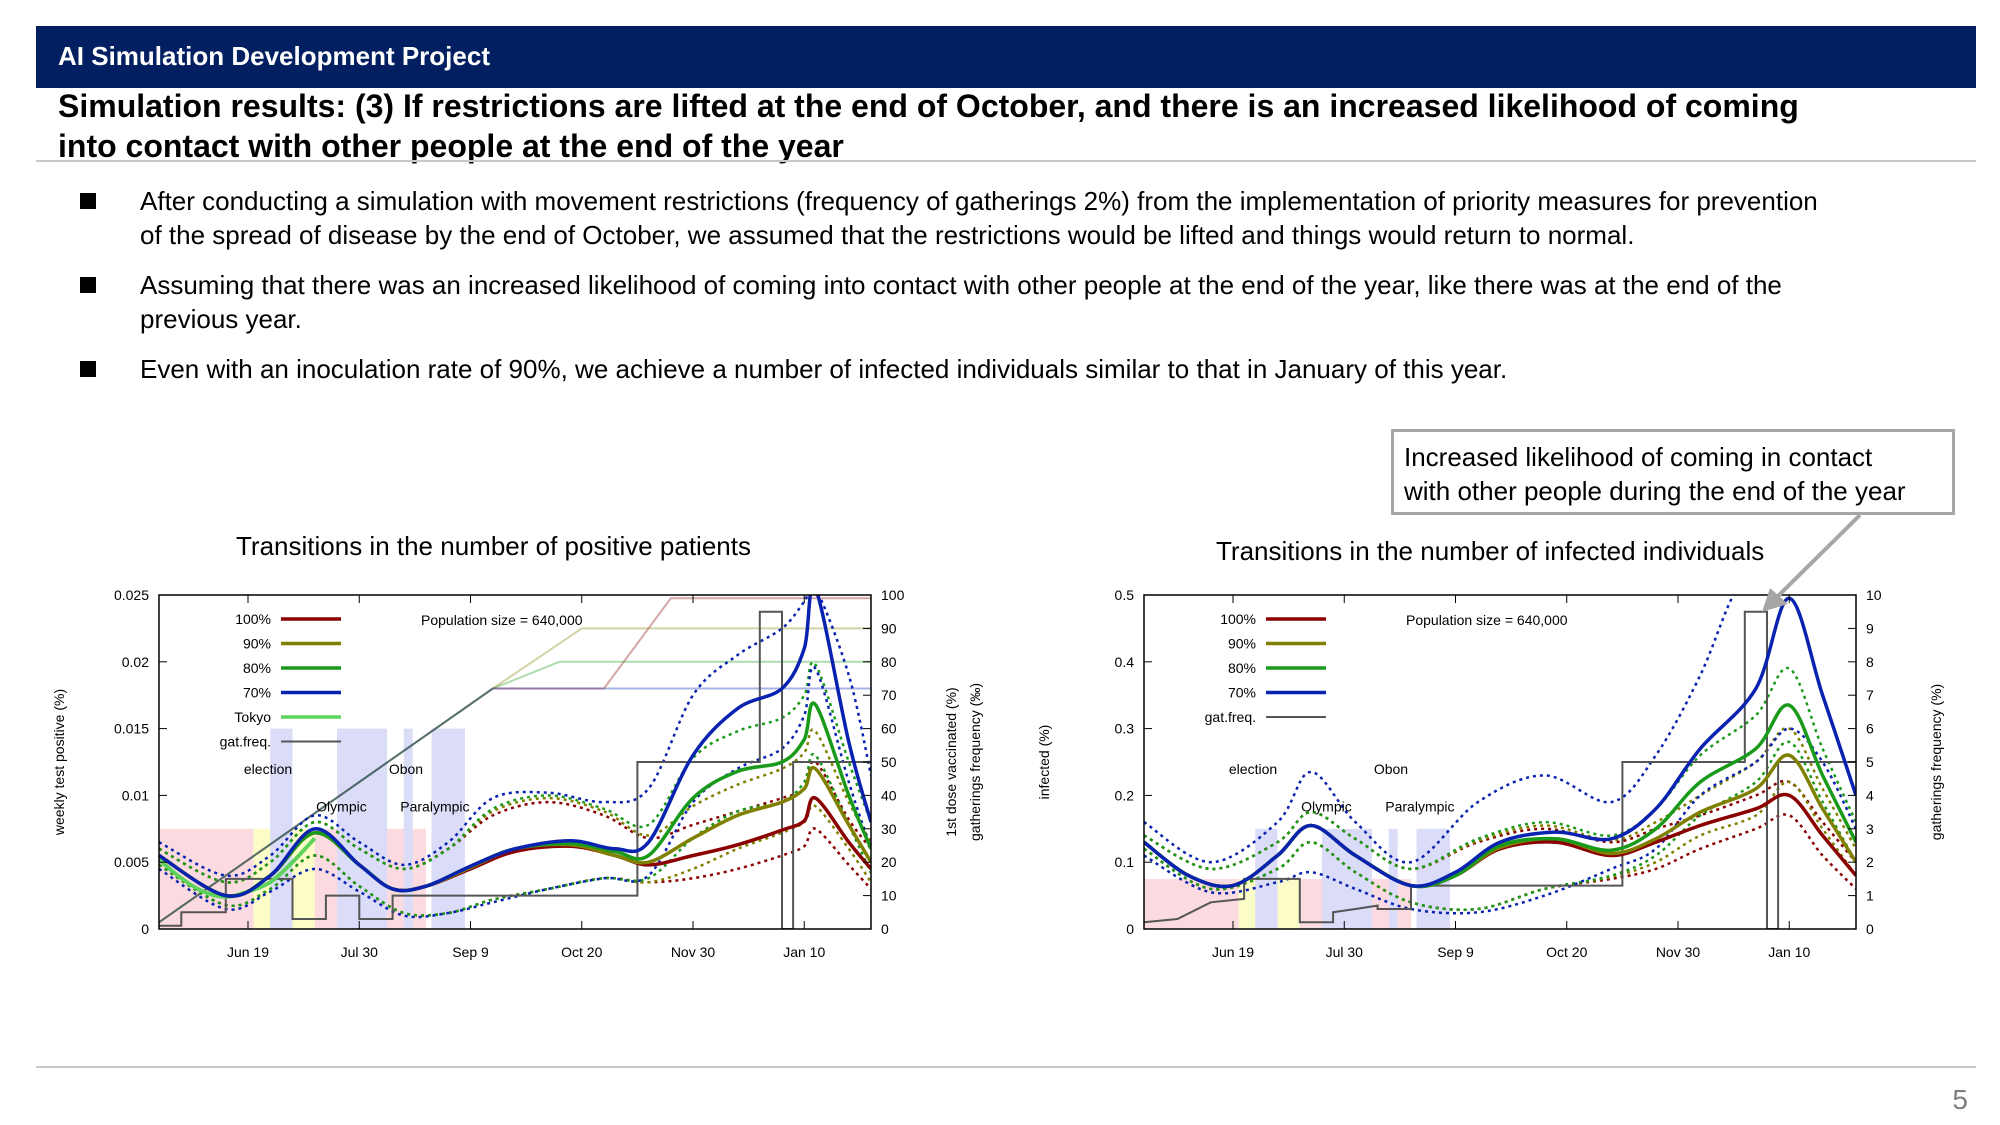  Describe the element at coordinates (889, 729) in the screenshot. I see `chart-1-y2-tick-label: 60` at that location.